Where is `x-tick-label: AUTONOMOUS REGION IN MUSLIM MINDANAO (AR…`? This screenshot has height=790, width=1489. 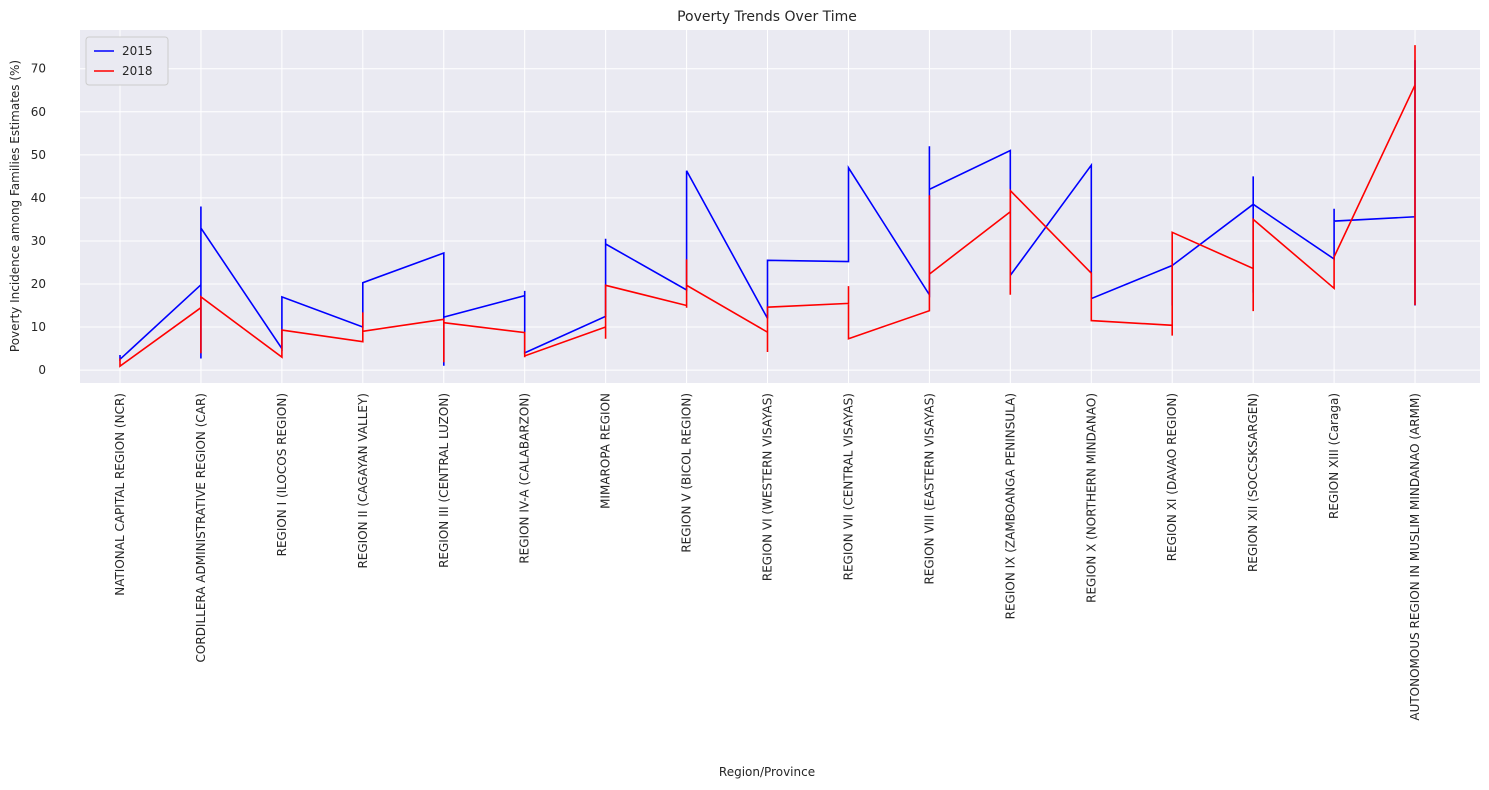
x-tick-label: AUTONOMOUS REGION IN MUSLIM MINDANAO (AR… is located at coordinates (1415, 557).